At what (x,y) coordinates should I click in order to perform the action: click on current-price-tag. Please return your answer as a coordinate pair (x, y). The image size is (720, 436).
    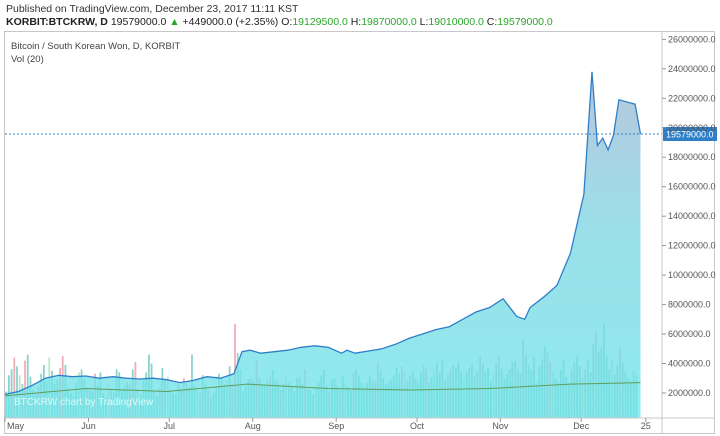
    Looking at the image, I should click on (690, 134).